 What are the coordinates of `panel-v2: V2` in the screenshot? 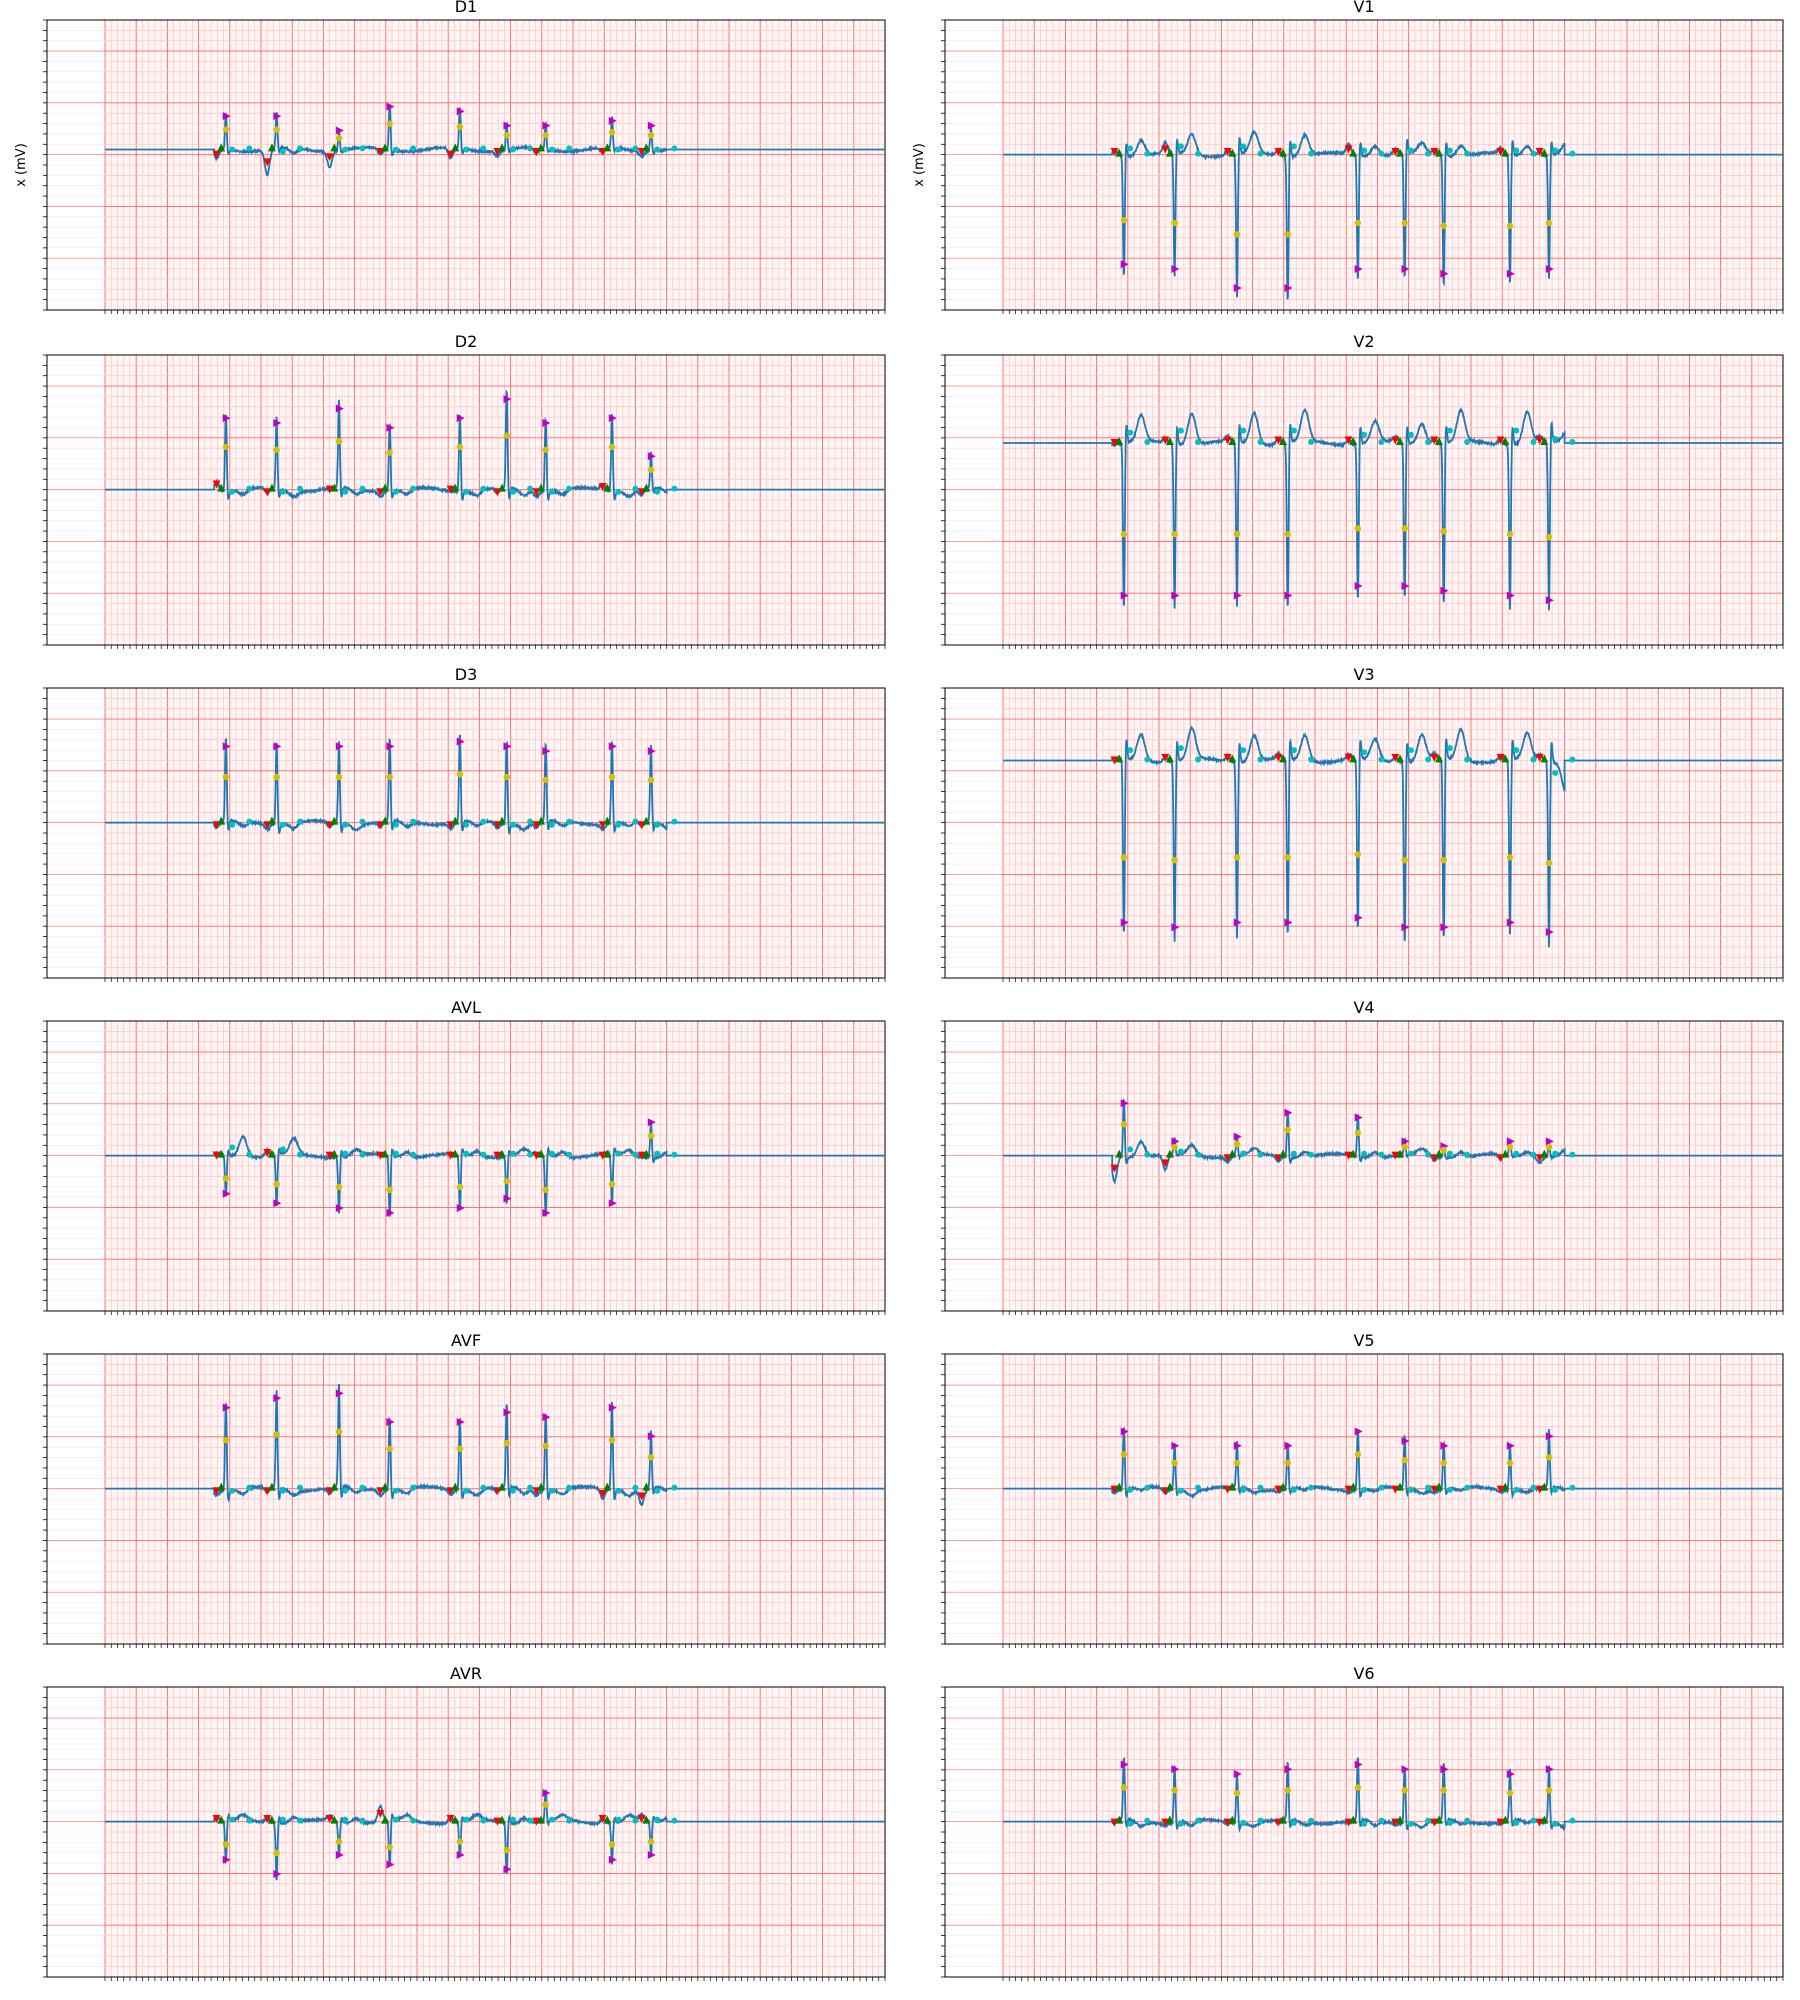 It's located at (1362, 490).